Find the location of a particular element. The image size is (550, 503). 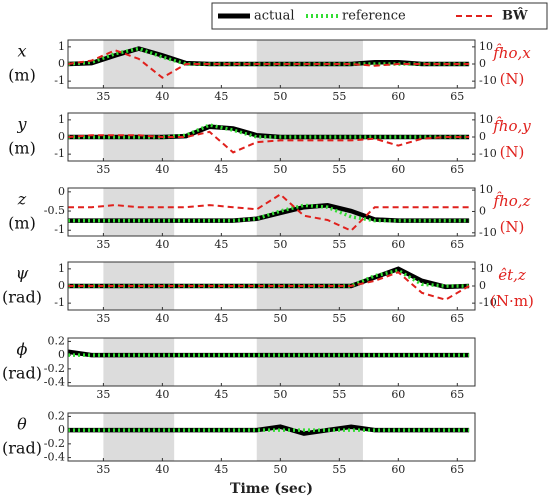

y-label: ϕ is located at coordinates (22, 349).